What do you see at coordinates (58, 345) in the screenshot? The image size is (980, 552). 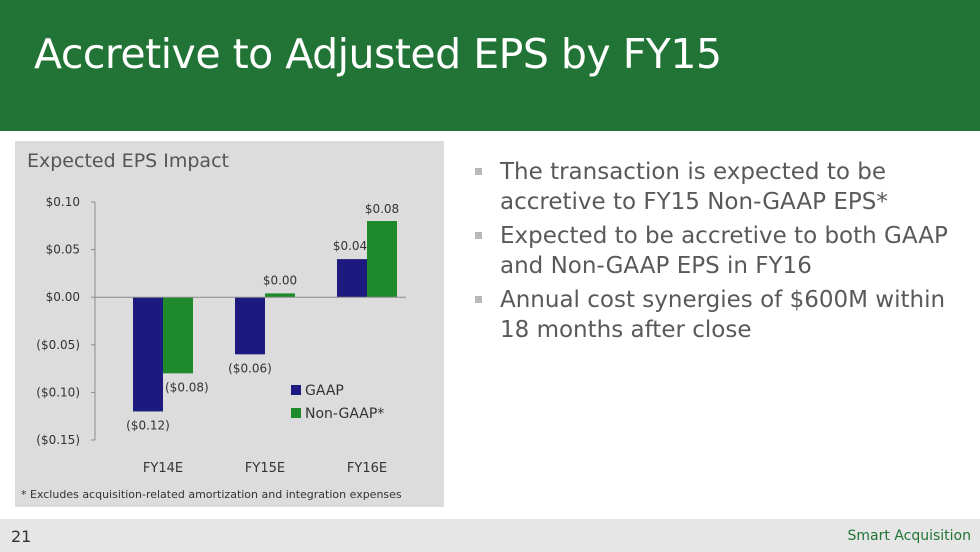 I see `y-tick-label: ($0.05)` at bounding box center [58, 345].